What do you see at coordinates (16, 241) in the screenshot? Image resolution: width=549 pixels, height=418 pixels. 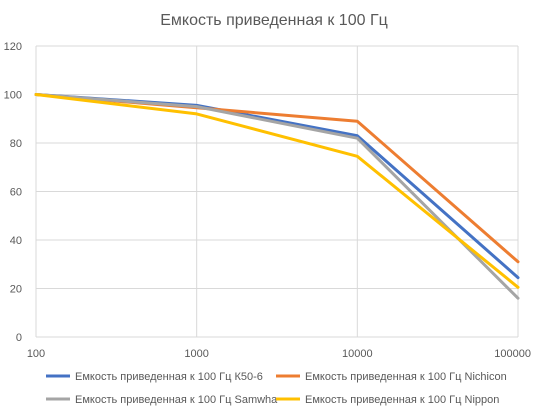 I see `y-tick-label: 40` at bounding box center [16, 241].